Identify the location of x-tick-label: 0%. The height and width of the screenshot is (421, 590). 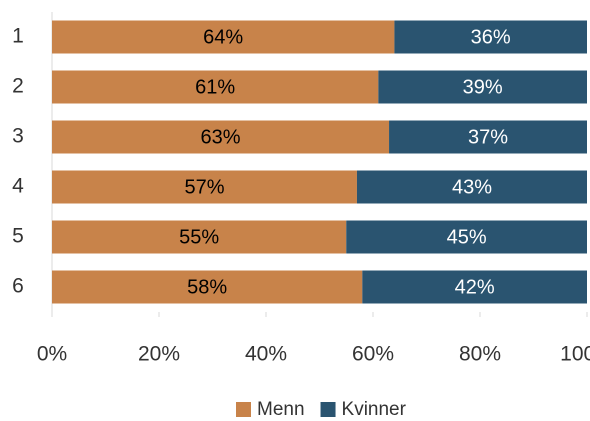
(52, 354).